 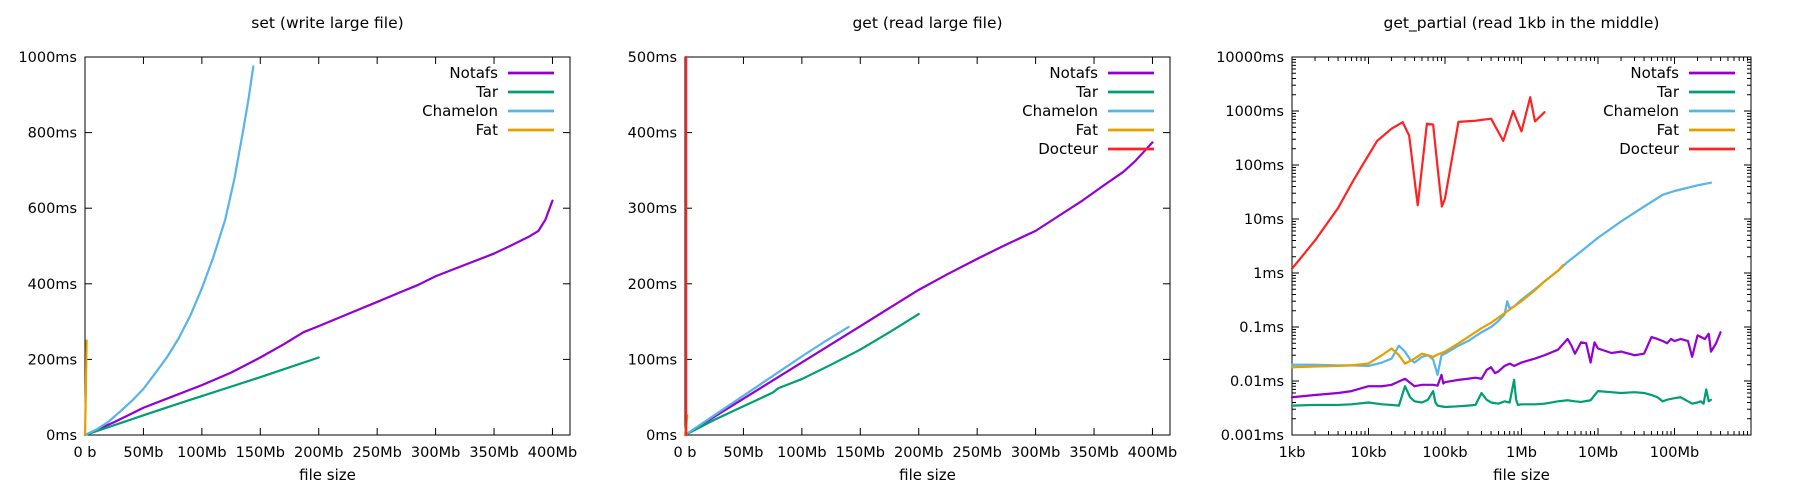 What do you see at coordinates (1418, 183) in the screenshot?
I see `series-docteur-line` at bounding box center [1418, 183].